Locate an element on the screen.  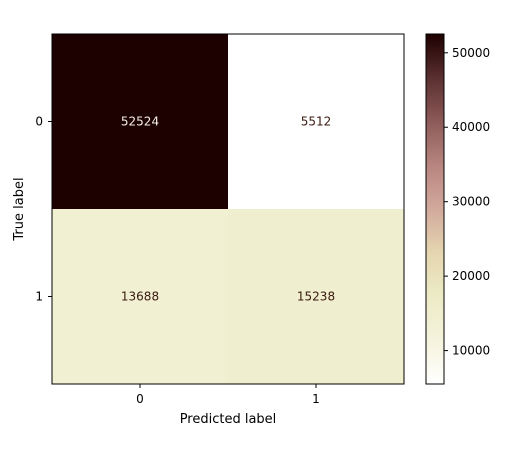
colorbar-tick-label: 20000 is located at coordinates (471, 276).